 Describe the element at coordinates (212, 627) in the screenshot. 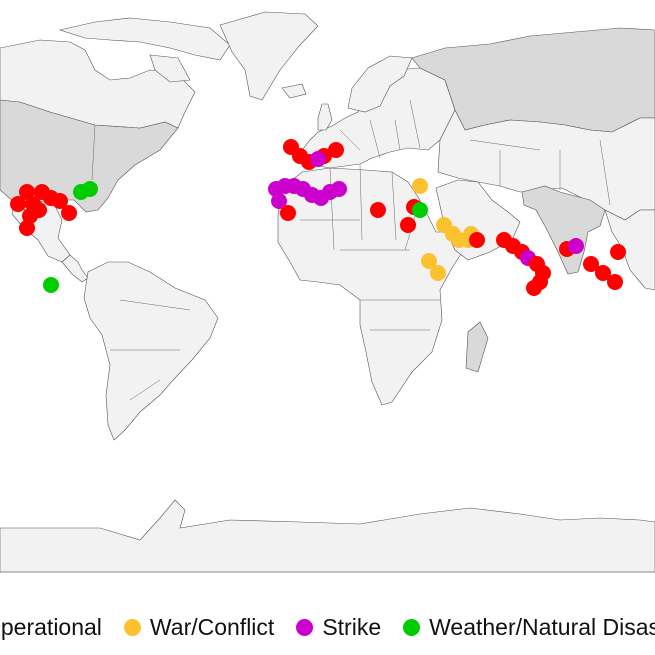

I see `legend-label: War/Conflict` at that location.